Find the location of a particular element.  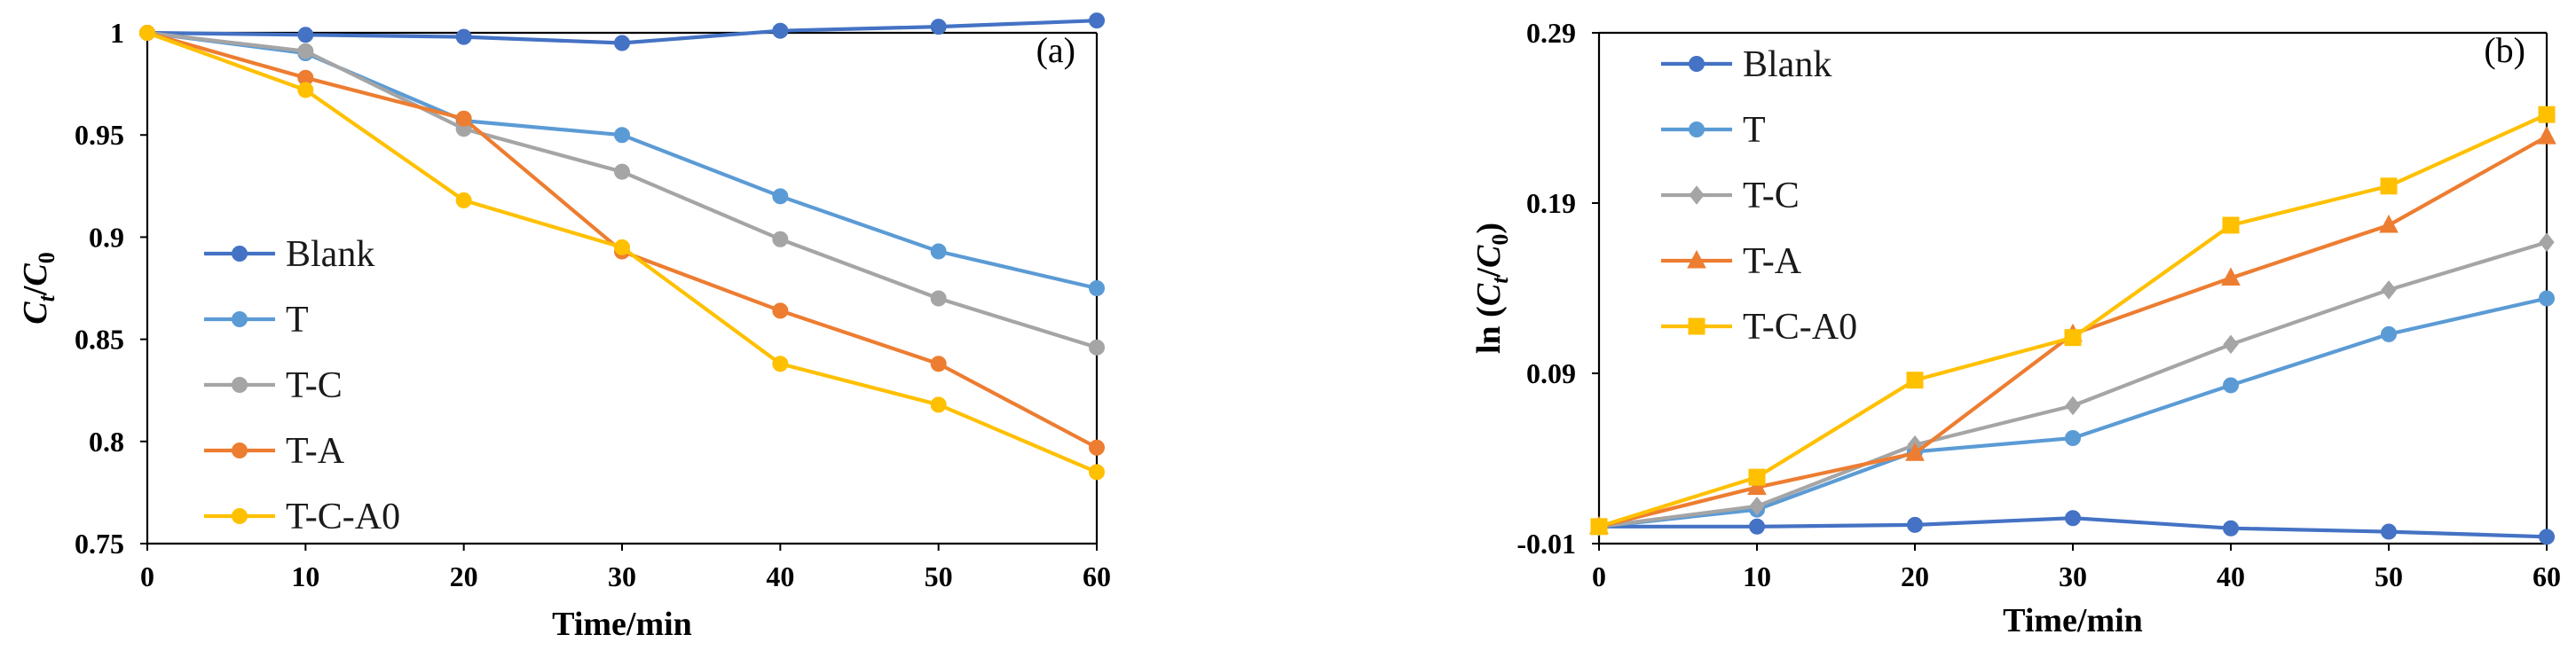

panel-b-legend-marker-t is located at coordinates (1697, 129).